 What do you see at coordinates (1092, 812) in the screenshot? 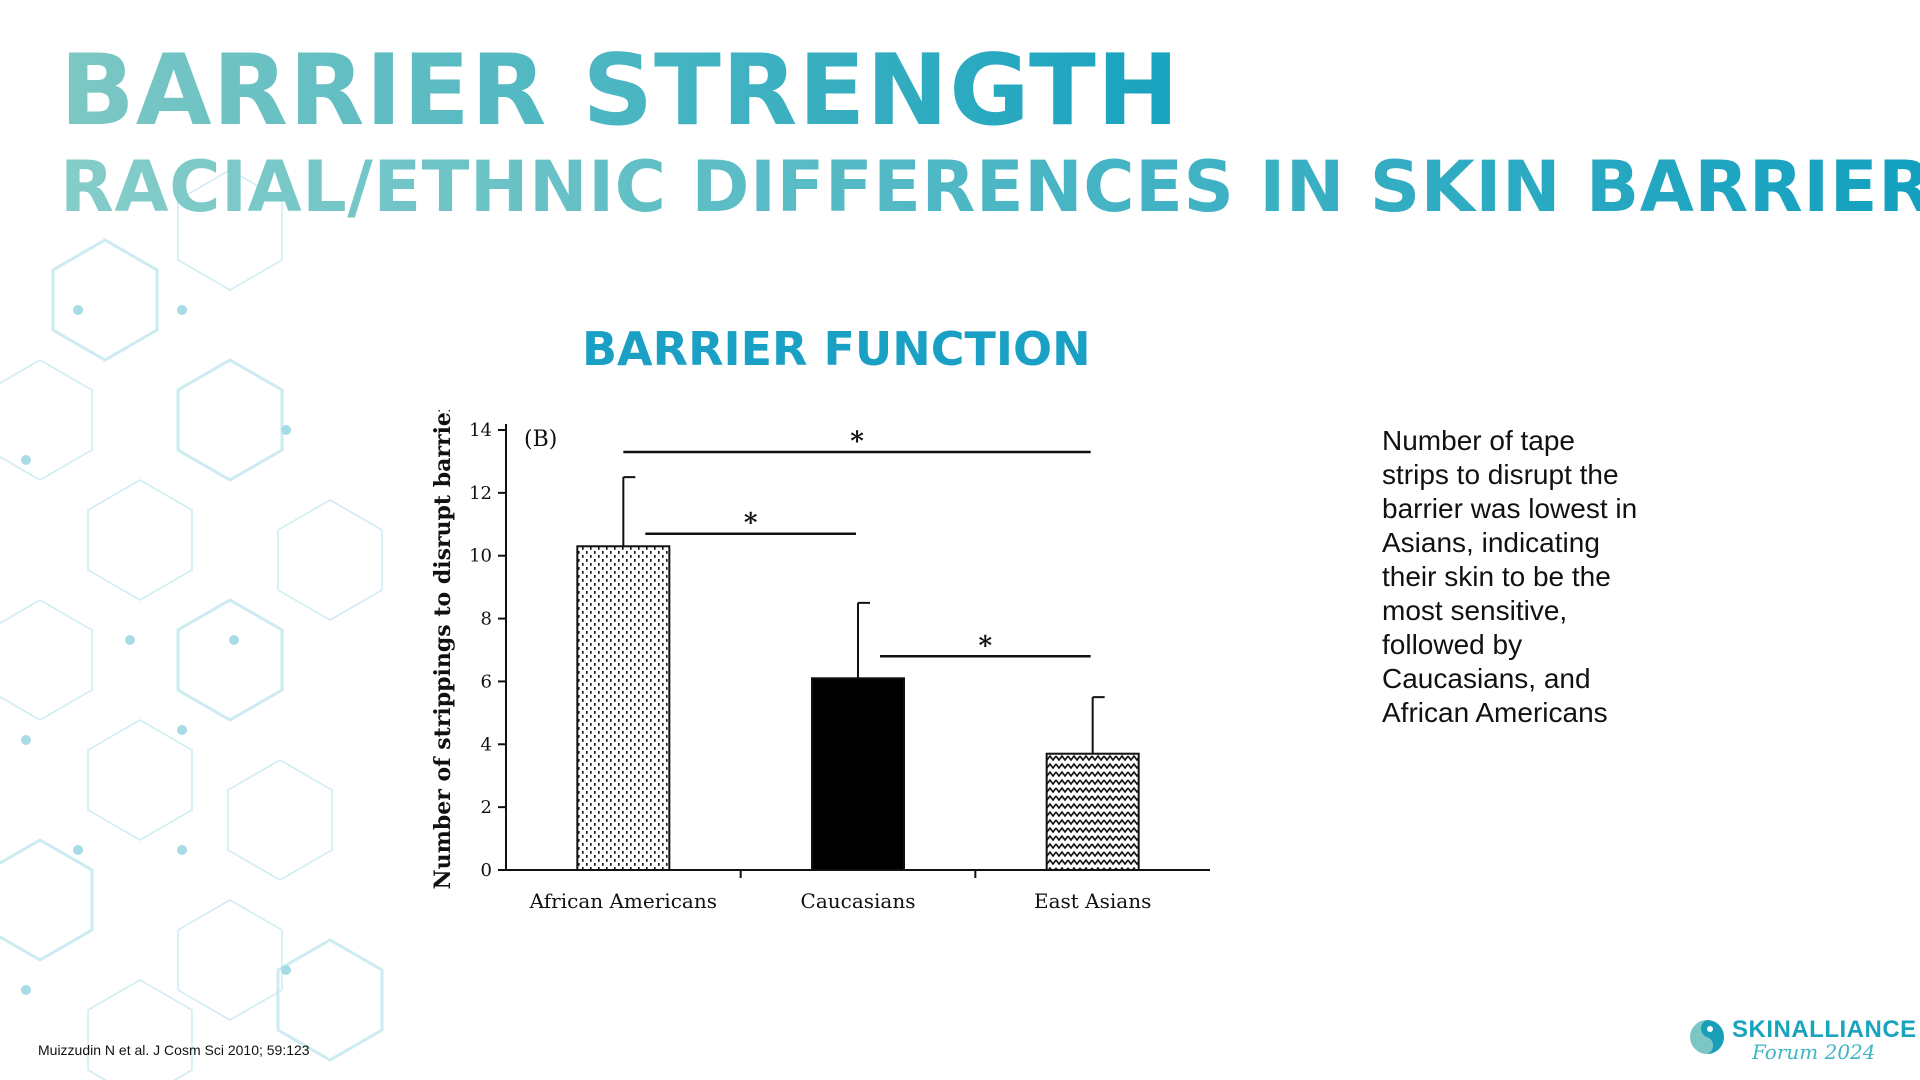
I see `bar-east-asians` at bounding box center [1092, 812].